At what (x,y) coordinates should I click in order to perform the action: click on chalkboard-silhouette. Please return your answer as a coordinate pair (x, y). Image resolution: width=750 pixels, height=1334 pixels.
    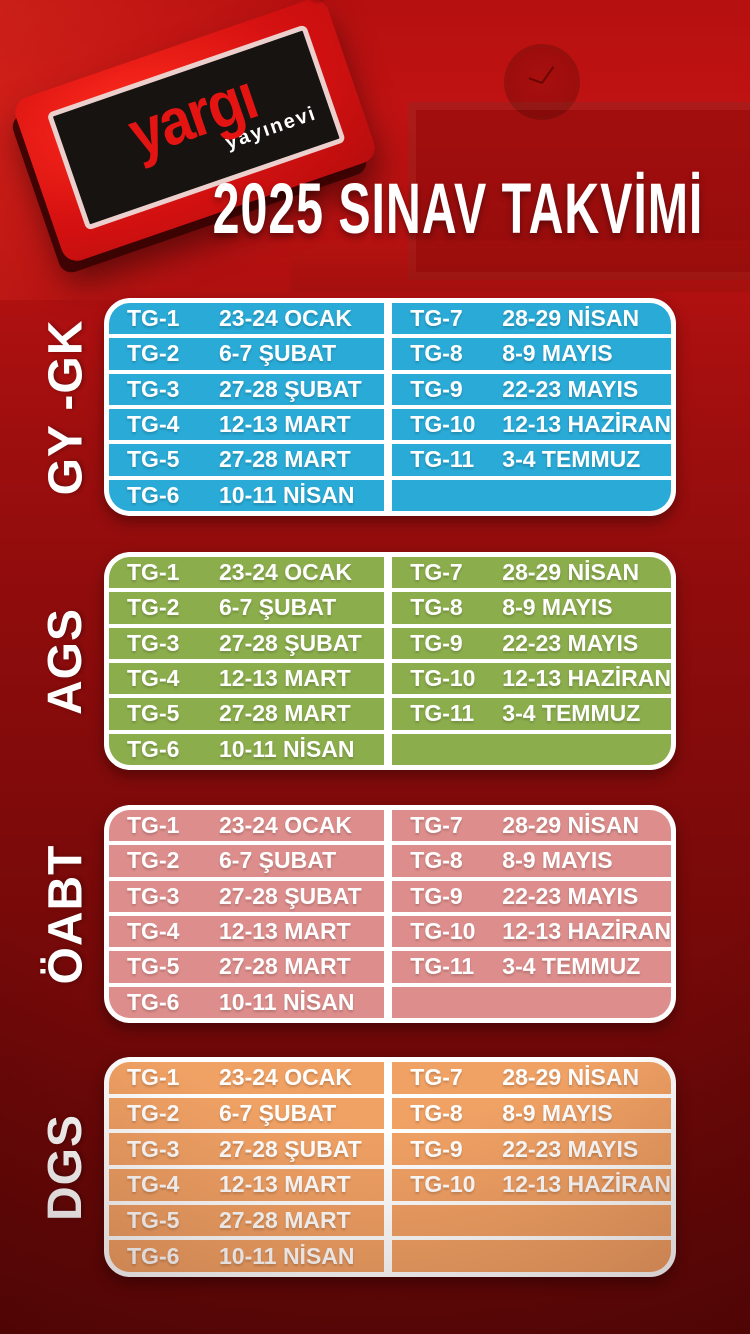
    Looking at the image, I should click on (579, 191).